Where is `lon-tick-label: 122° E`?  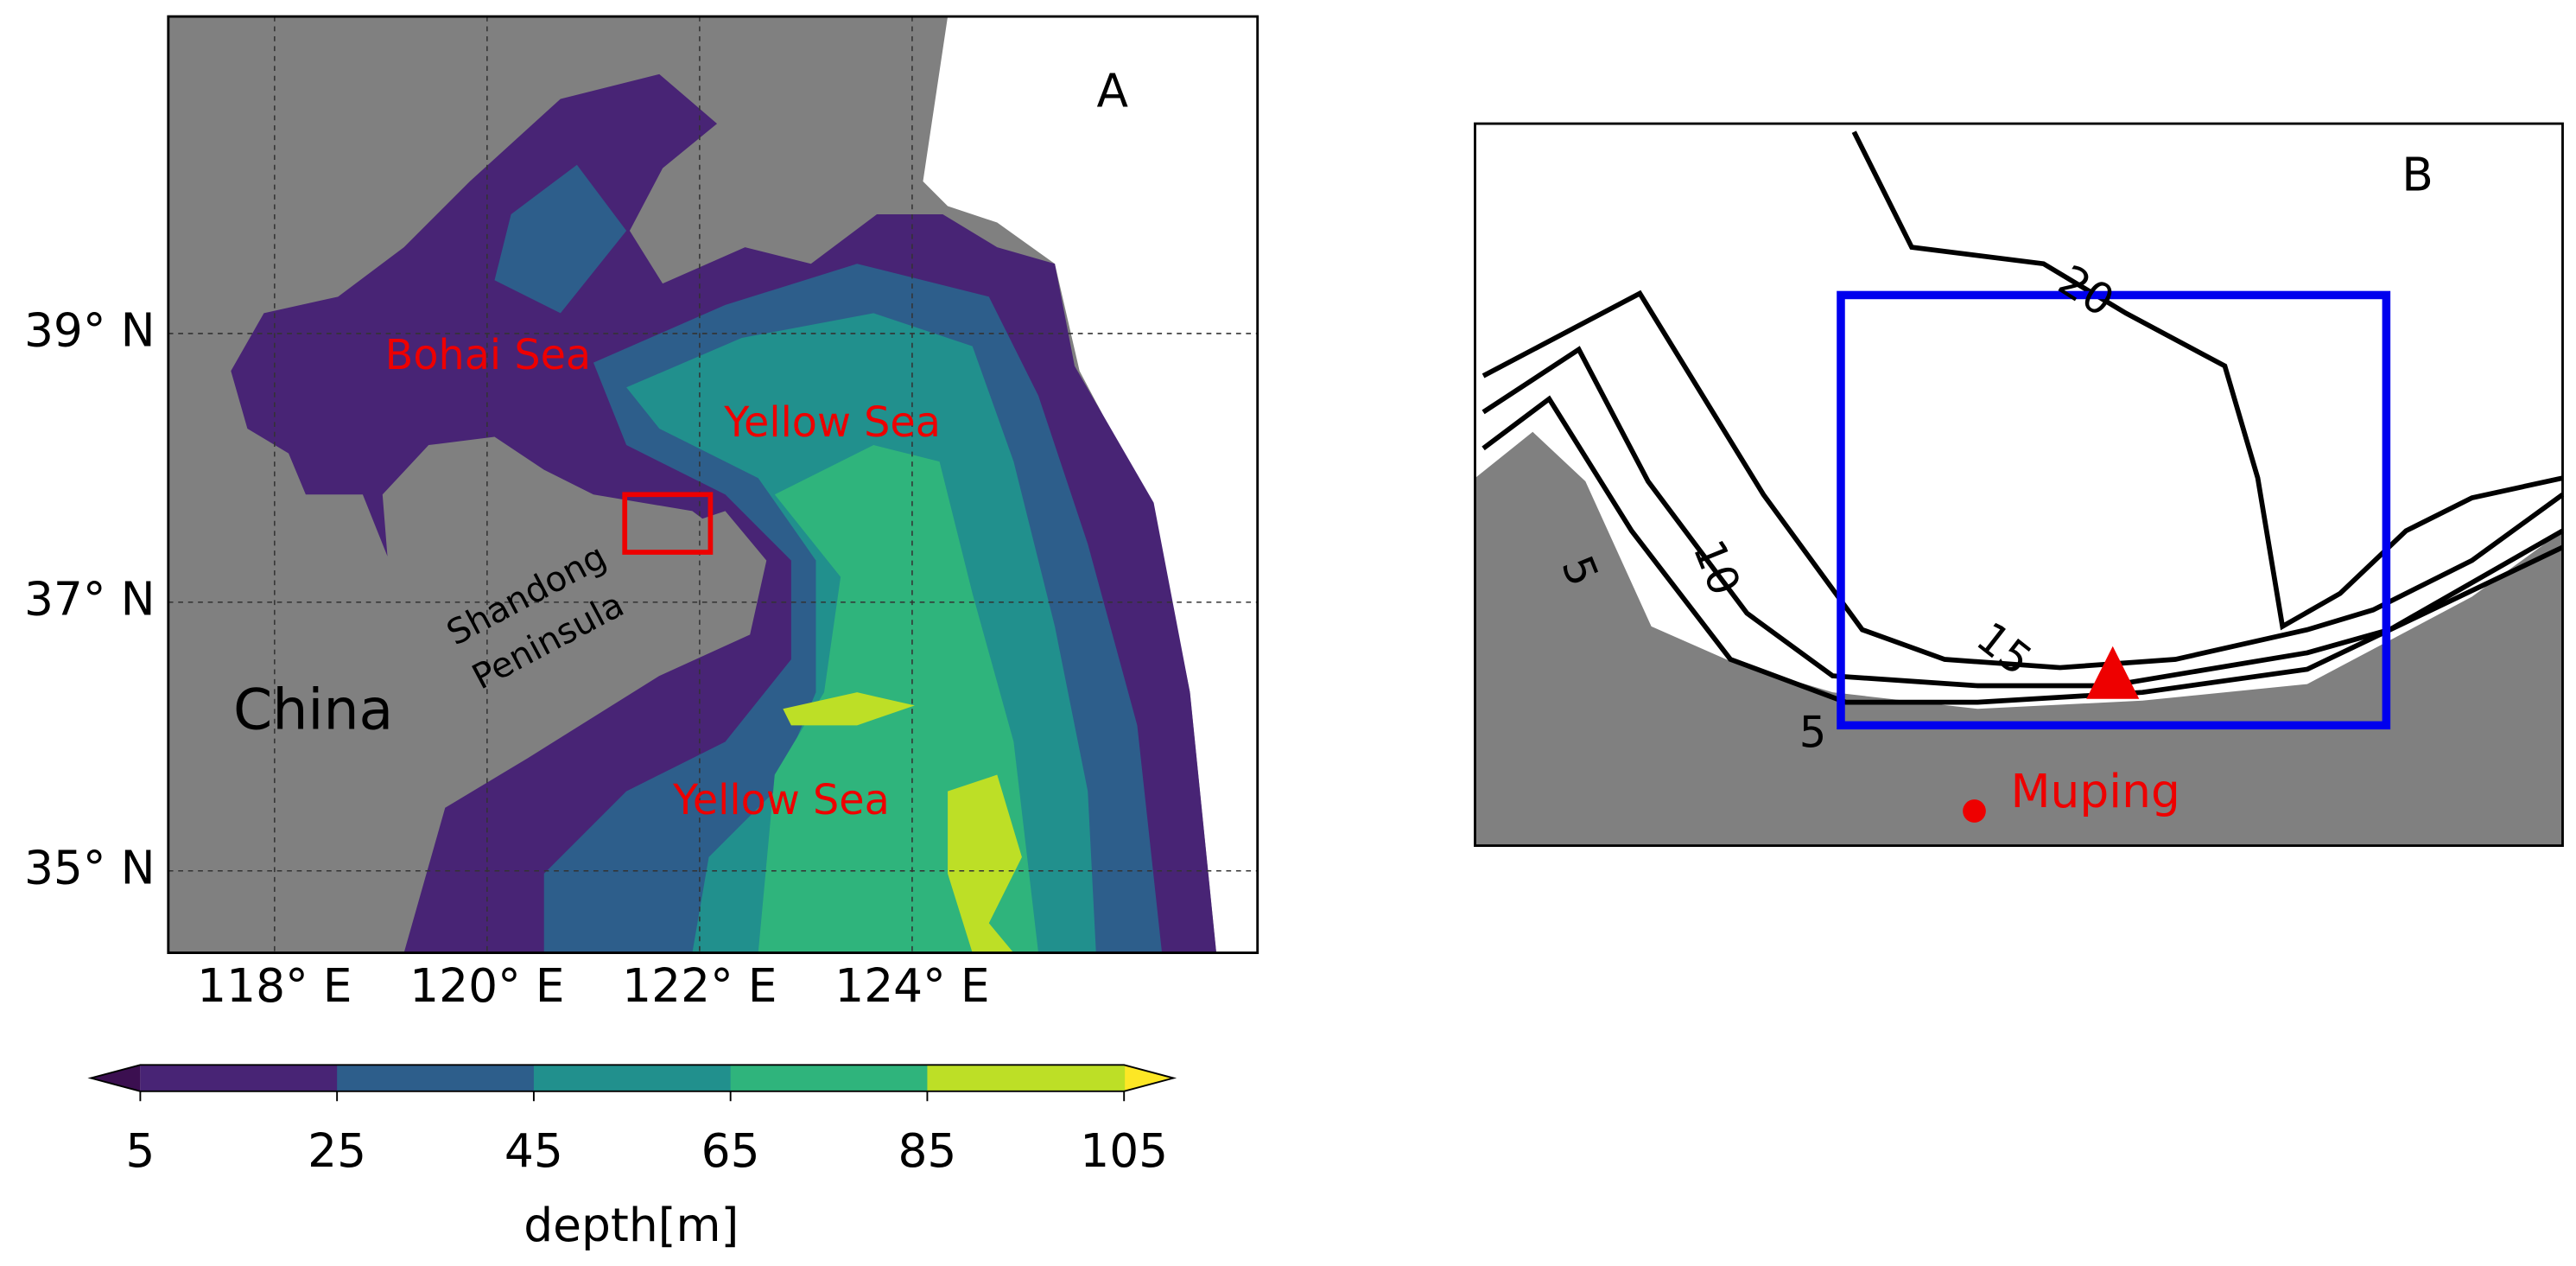
lon-tick-label: 122° E is located at coordinates (699, 985).